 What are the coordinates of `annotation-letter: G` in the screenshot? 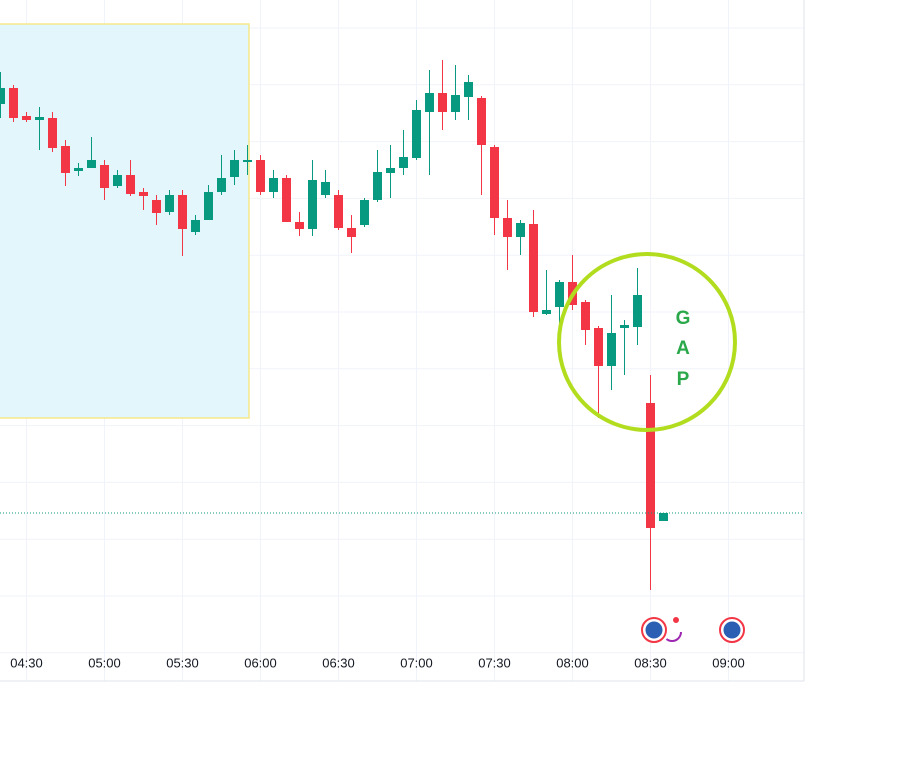 It's located at (683, 318).